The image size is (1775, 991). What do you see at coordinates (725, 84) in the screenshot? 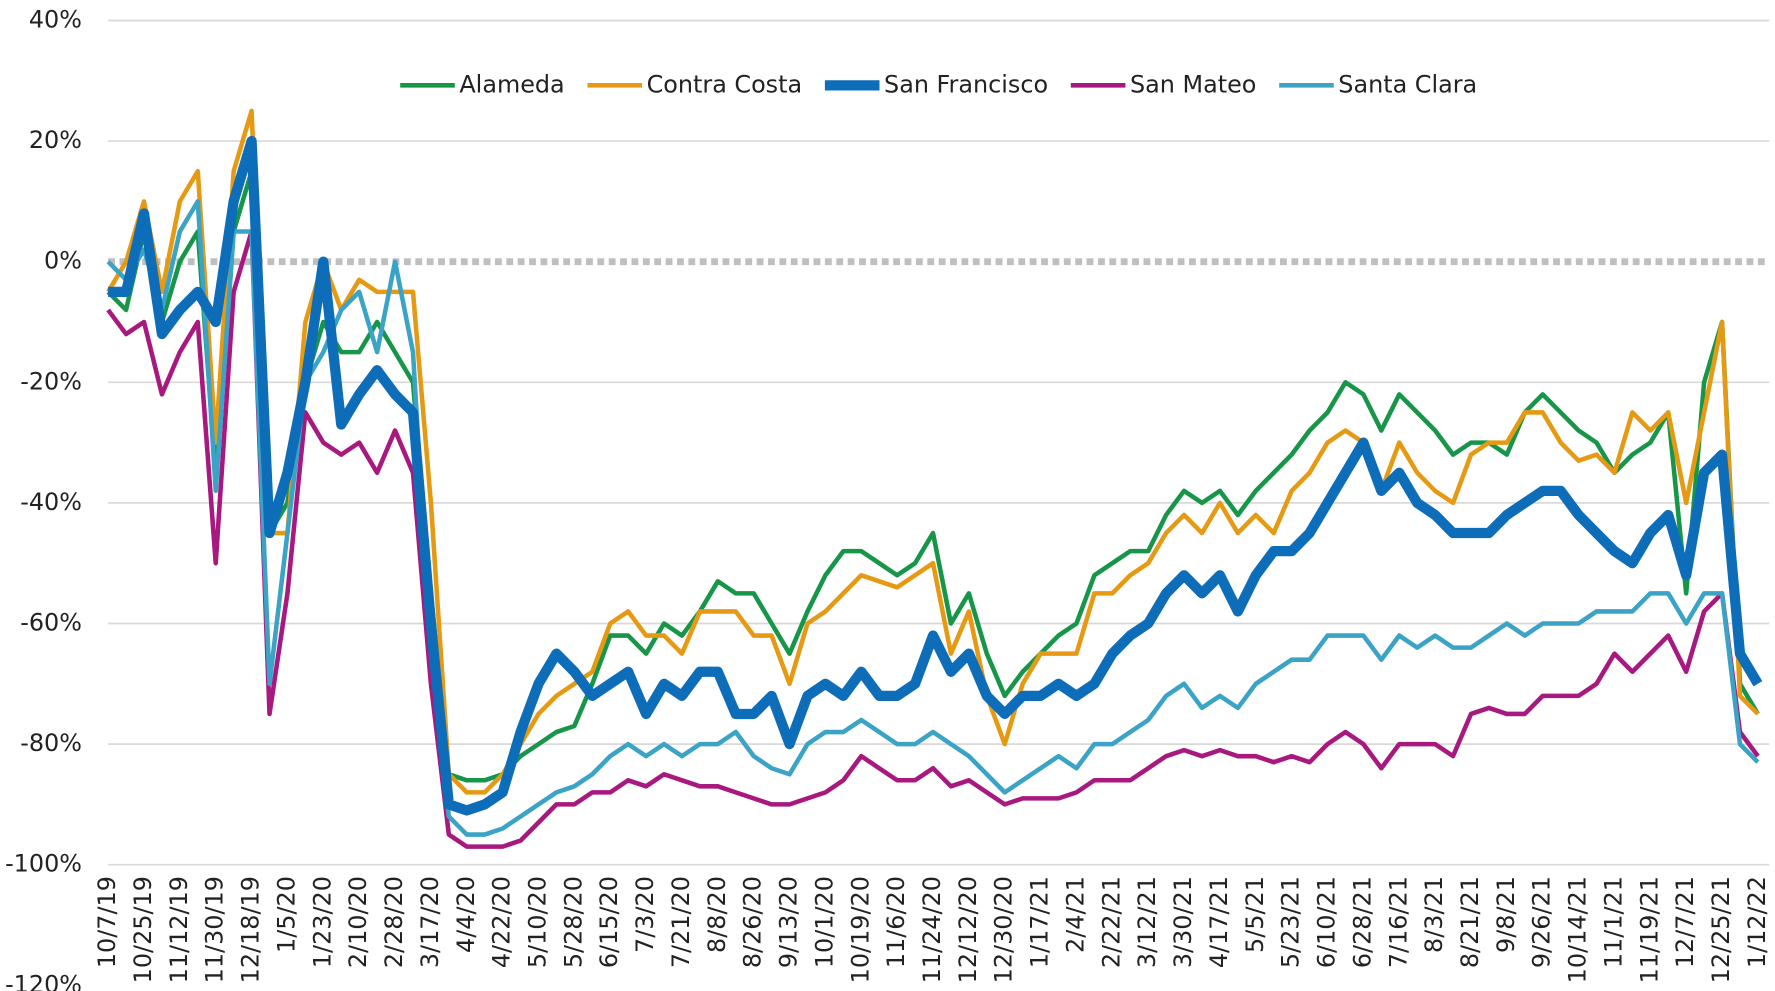
I see `legend-label: Contra Costa` at bounding box center [725, 84].